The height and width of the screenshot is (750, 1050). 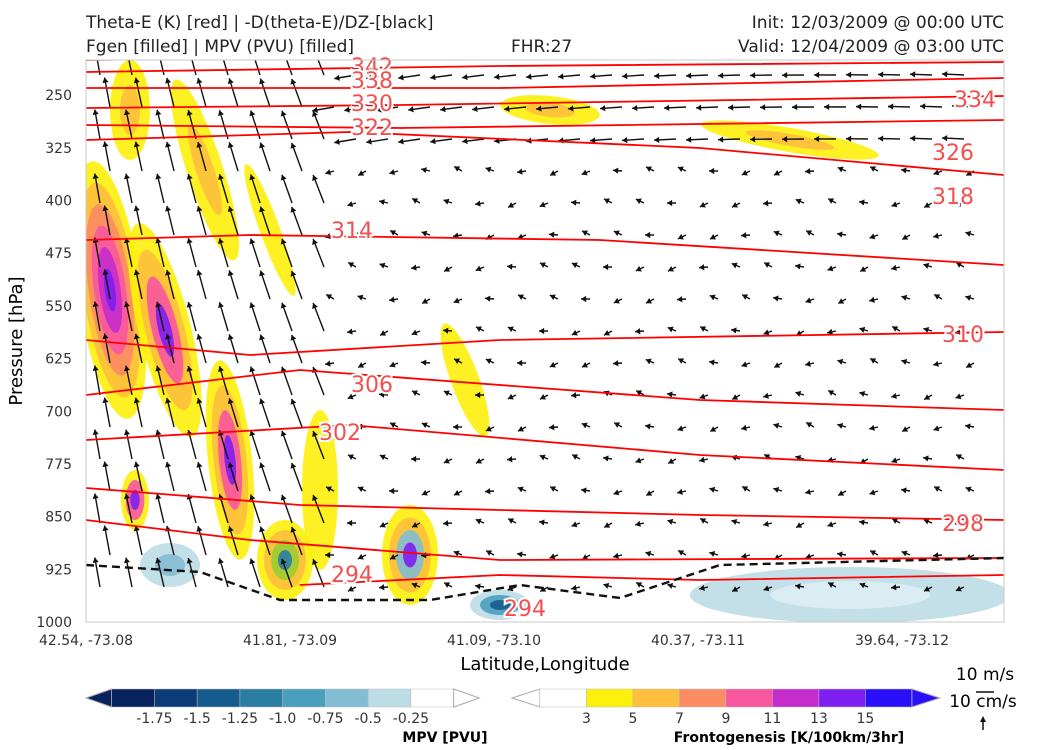 What do you see at coordinates (321, 68) in the screenshot?
I see `wind-arrow` at bounding box center [321, 68].